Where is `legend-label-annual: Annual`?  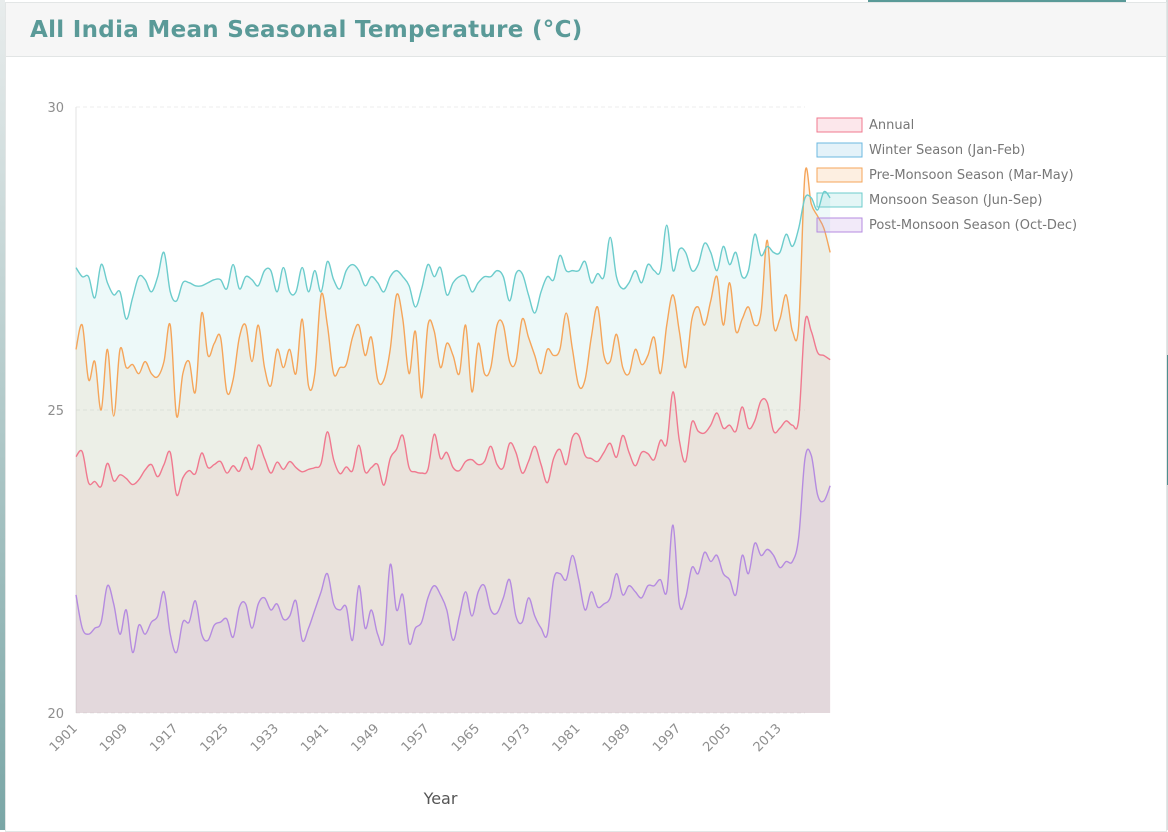
legend-label-annual: Annual is located at coordinates (891, 125).